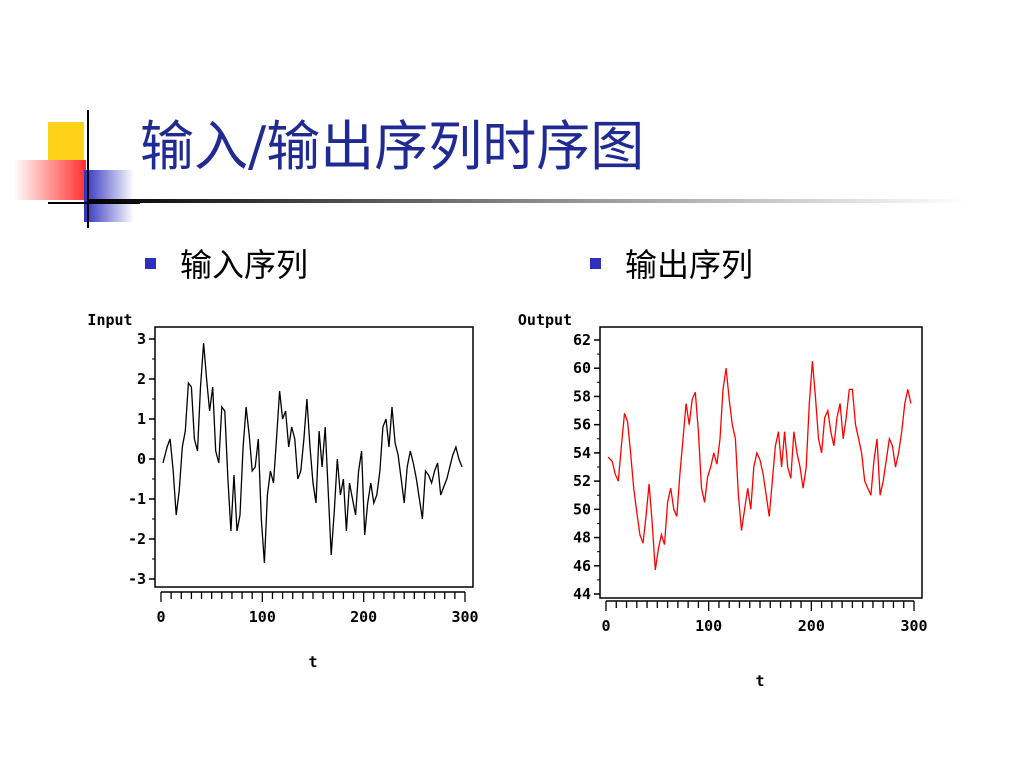 The width and height of the screenshot is (1024, 768). What do you see at coordinates (582, 368) in the screenshot?
I see `y-tick-label: 60` at bounding box center [582, 368].